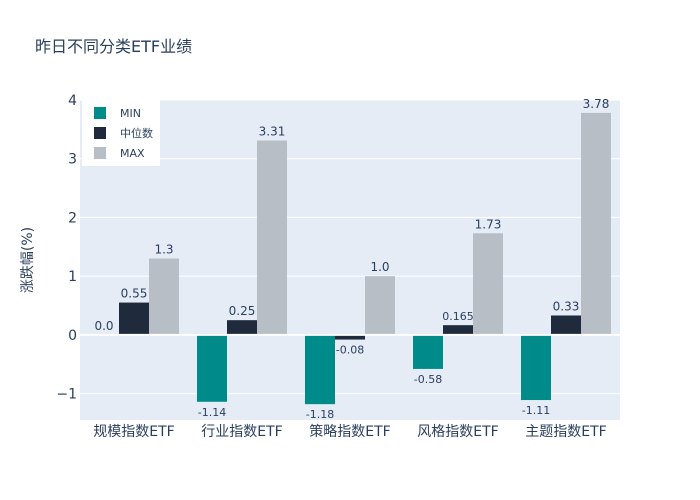  I want to click on chart-title: 昨日不同分类ETF业绩, so click(114, 46).